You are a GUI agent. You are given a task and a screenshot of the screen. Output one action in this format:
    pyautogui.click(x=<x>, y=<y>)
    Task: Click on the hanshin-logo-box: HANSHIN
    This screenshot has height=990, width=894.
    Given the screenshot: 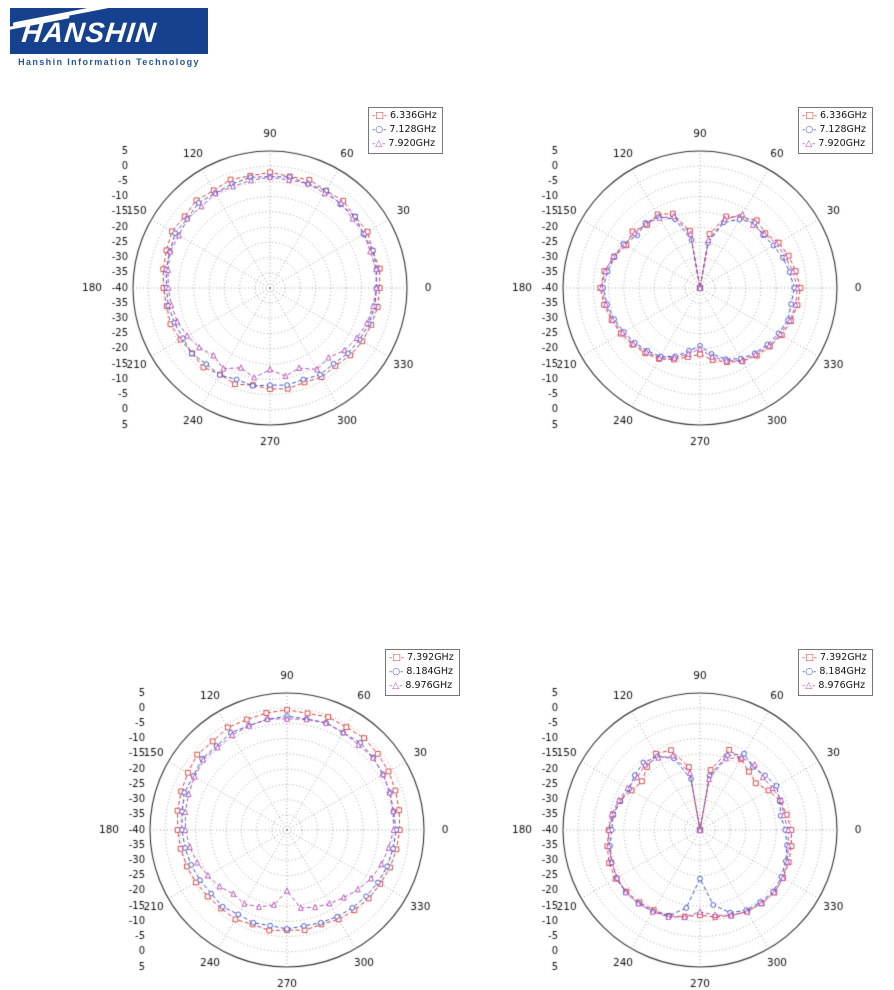 What is the action you would take?
    pyautogui.click(x=109, y=31)
    